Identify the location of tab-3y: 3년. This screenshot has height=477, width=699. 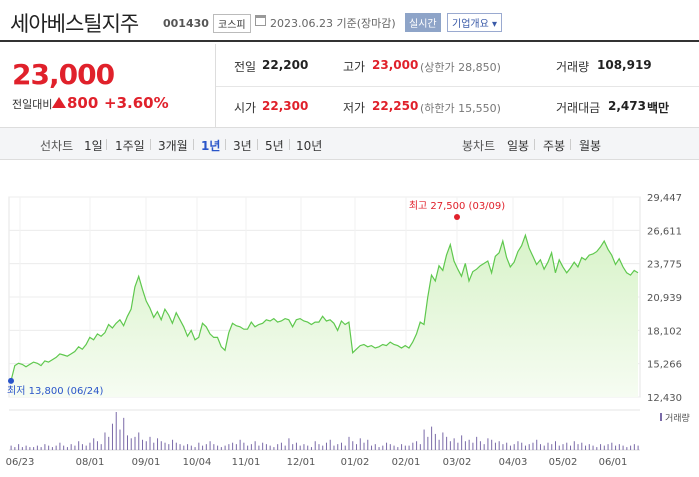
(242, 146).